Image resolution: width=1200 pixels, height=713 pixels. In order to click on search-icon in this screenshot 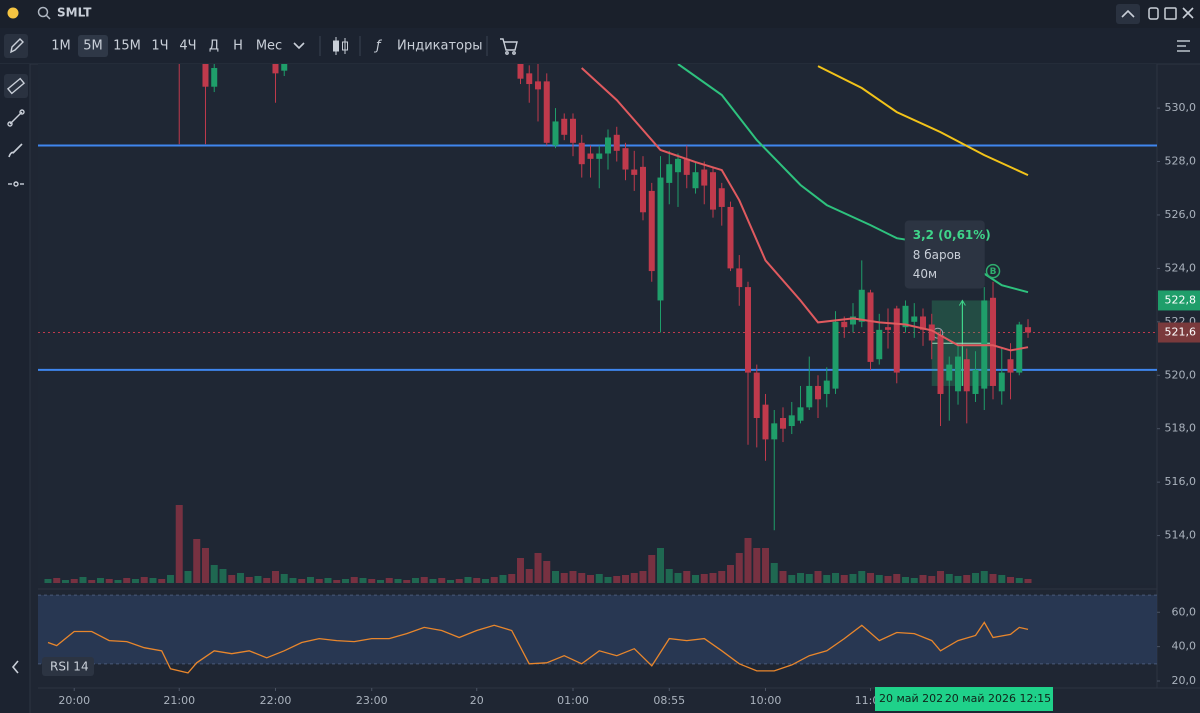, I will do `click(44, 13)`.